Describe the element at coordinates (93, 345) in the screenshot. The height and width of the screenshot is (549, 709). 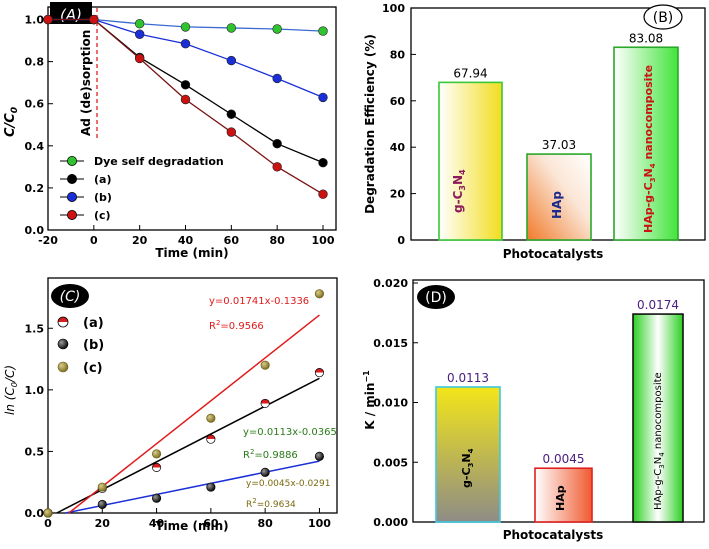
I see `legend-label-c-b: (b)` at that location.